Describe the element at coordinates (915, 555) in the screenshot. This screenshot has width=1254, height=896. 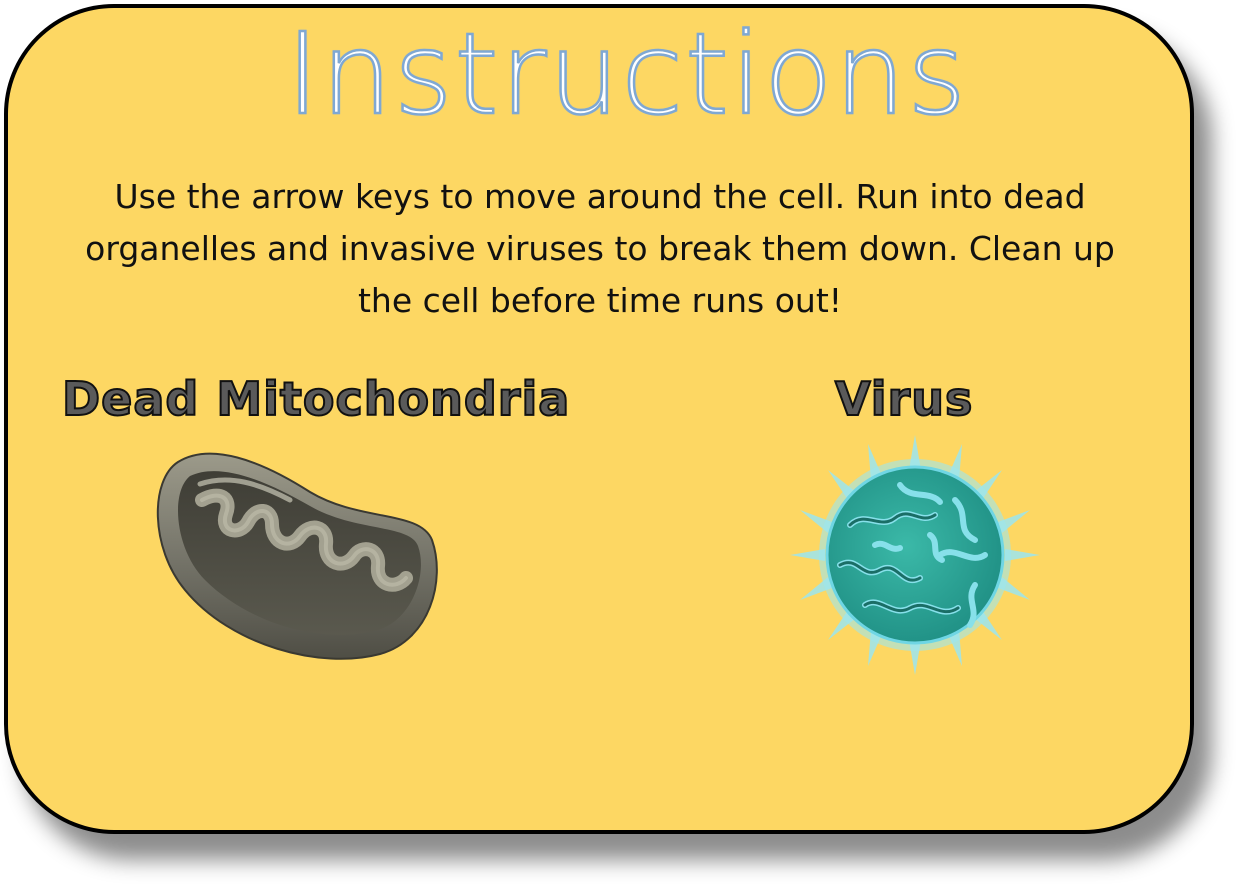
I see `virus-icon` at that location.